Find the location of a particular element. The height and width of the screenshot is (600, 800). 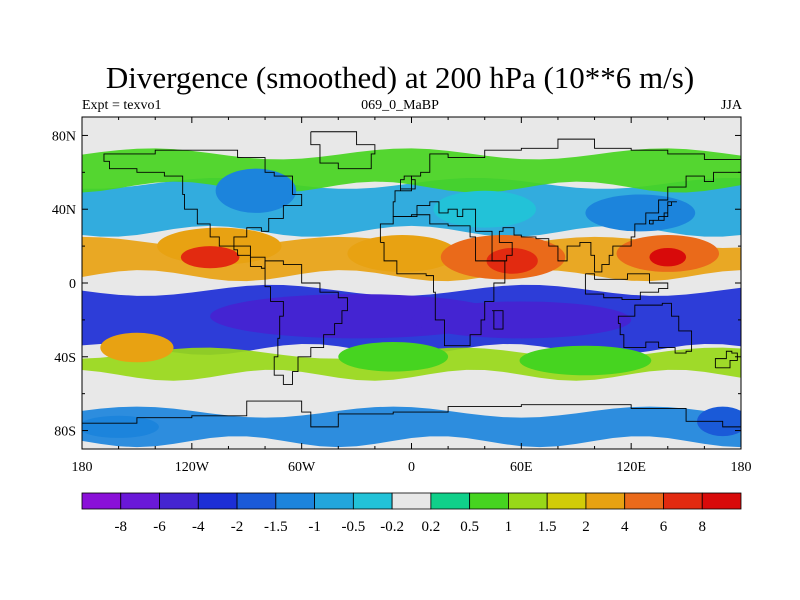

y-tick-label: 0 is located at coordinates (72, 284).